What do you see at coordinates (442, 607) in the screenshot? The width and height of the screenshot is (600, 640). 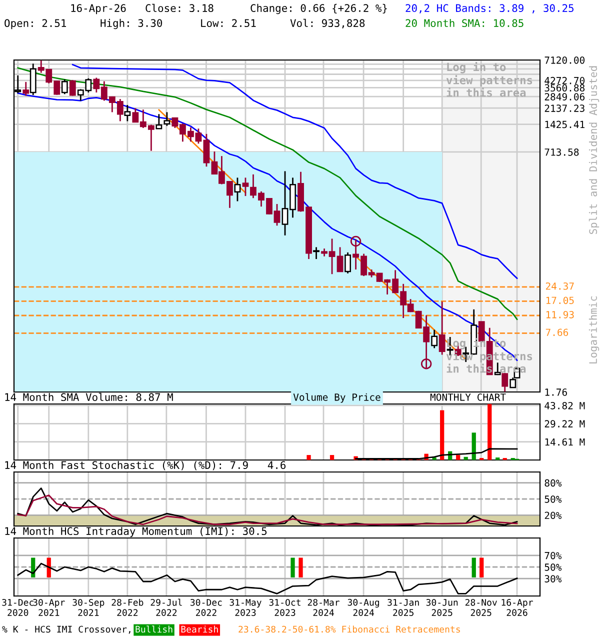 I see `x-tick-label: 30-Jun 2025` at bounding box center [442, 607].